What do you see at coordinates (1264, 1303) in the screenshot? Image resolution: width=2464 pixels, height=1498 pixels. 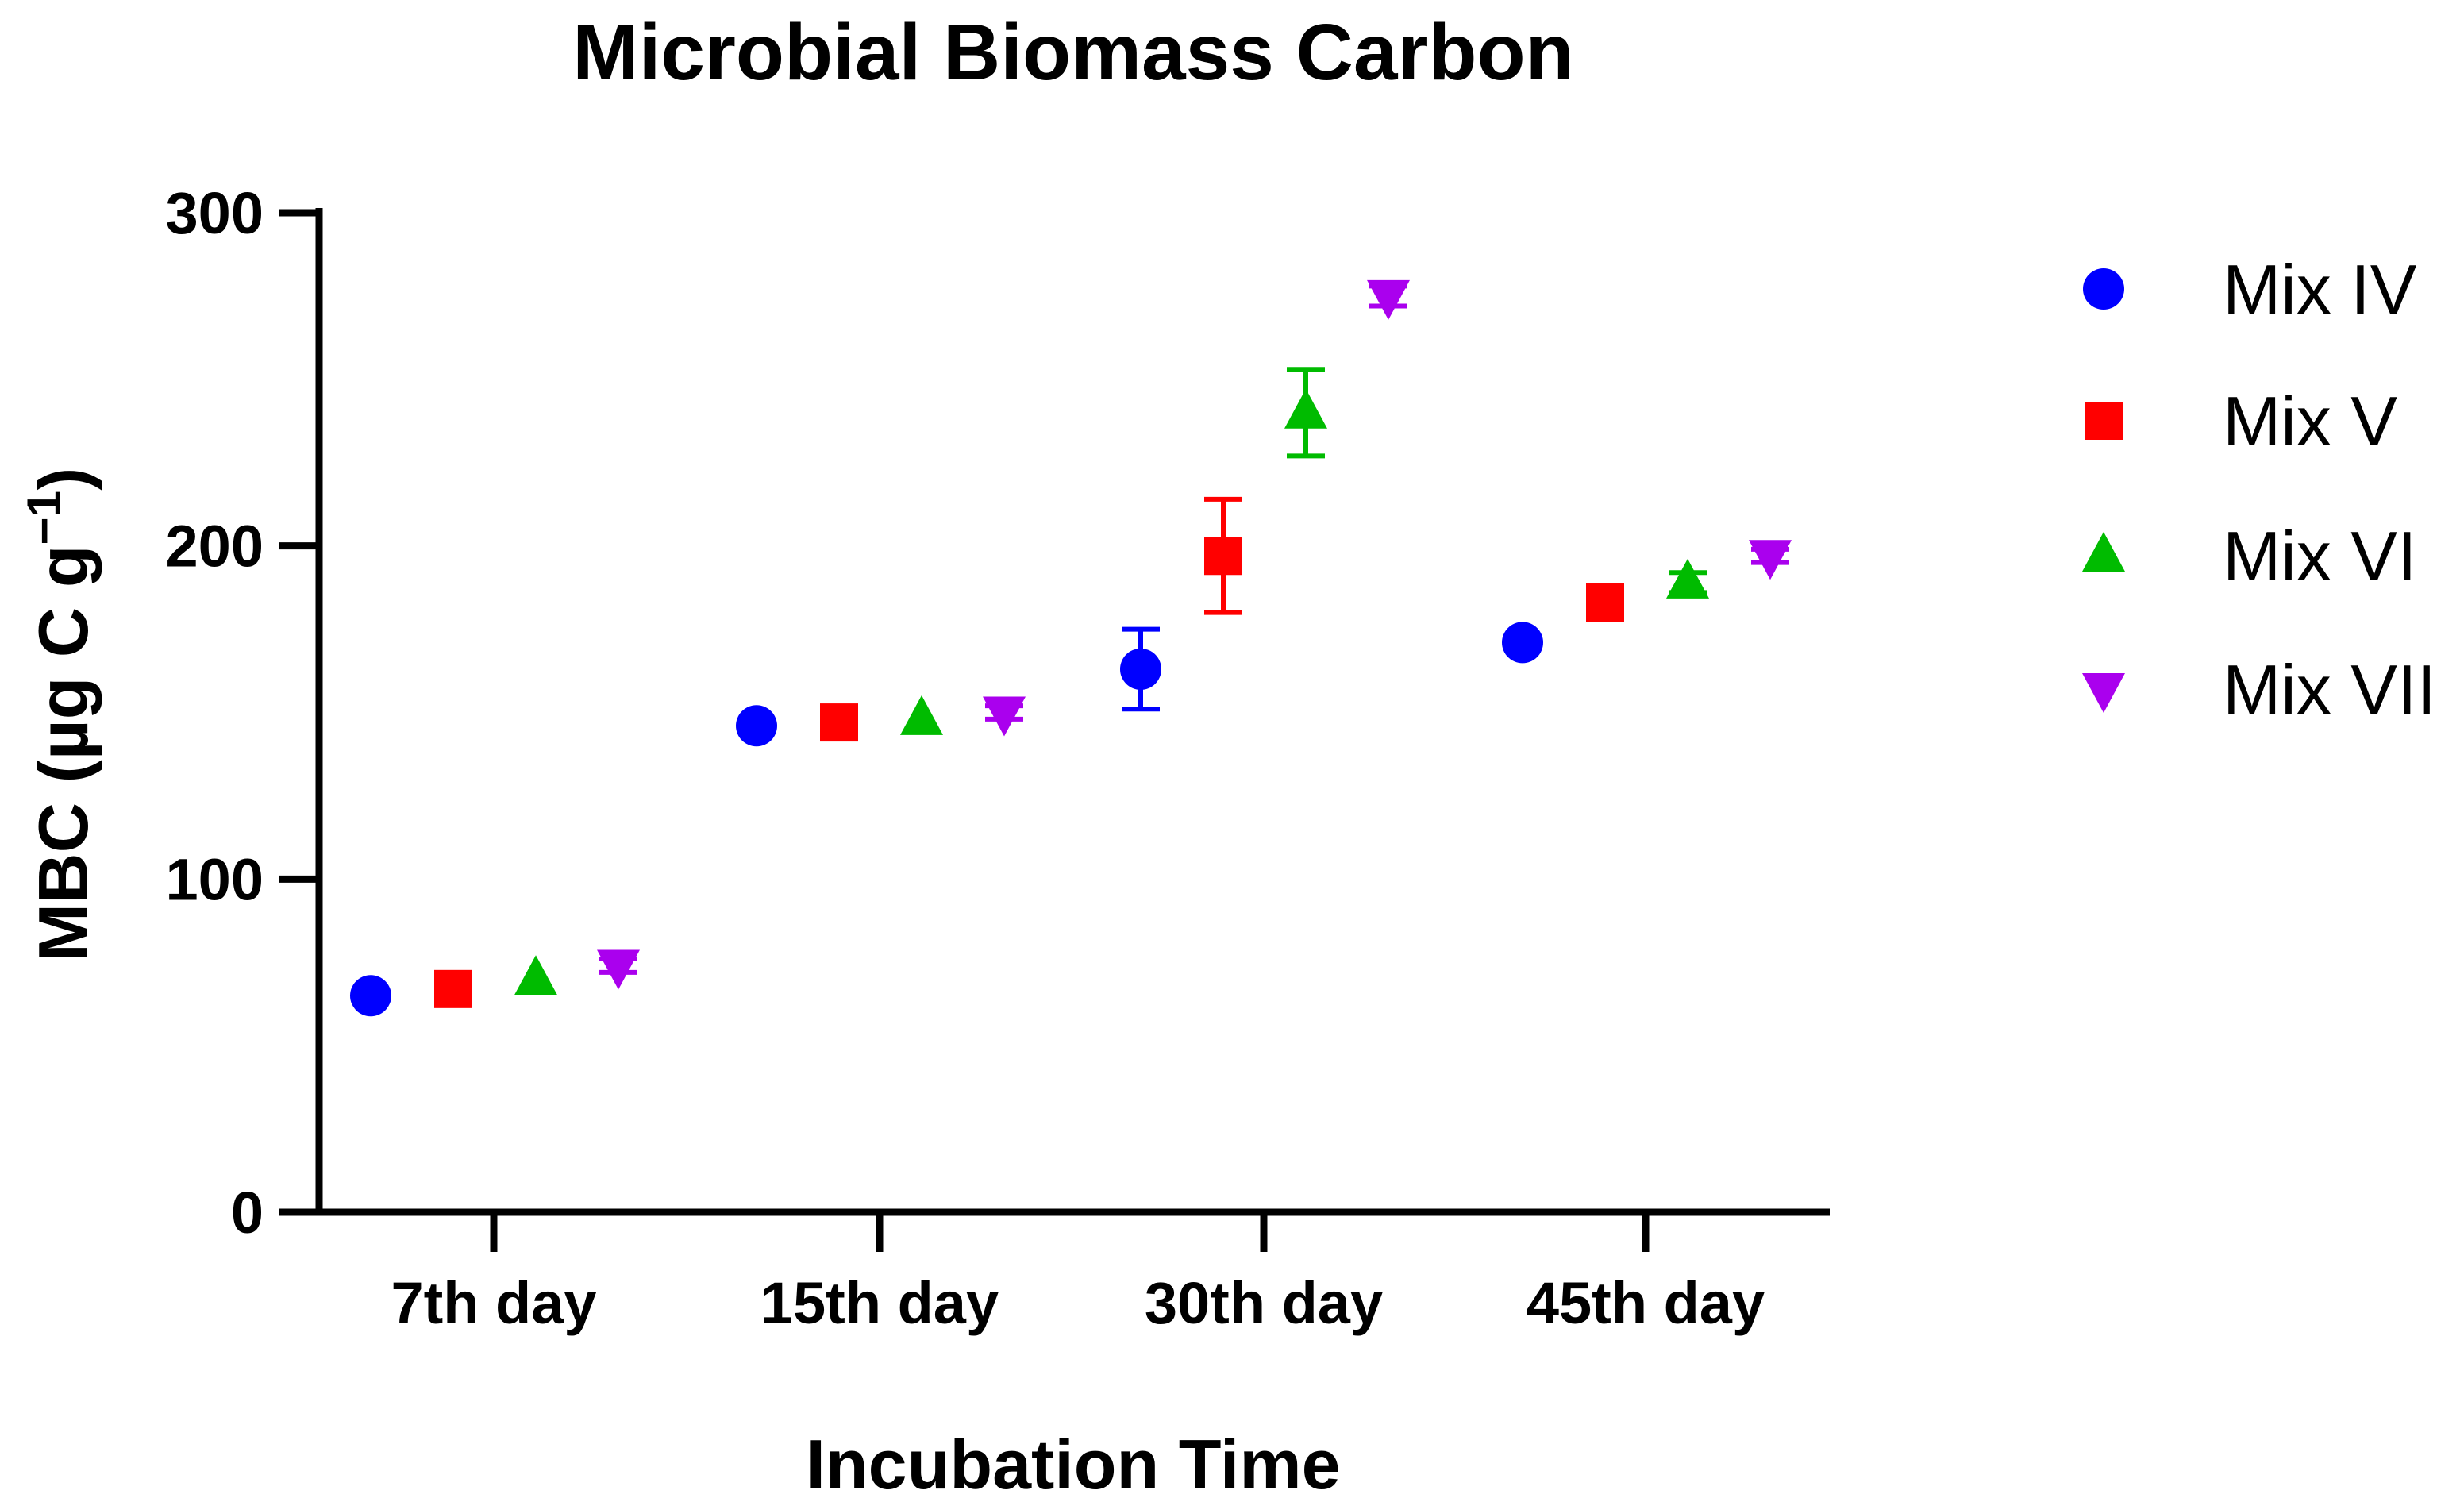 I see `x-tick-label: 30th day` at bounding box center [1264, 1303].